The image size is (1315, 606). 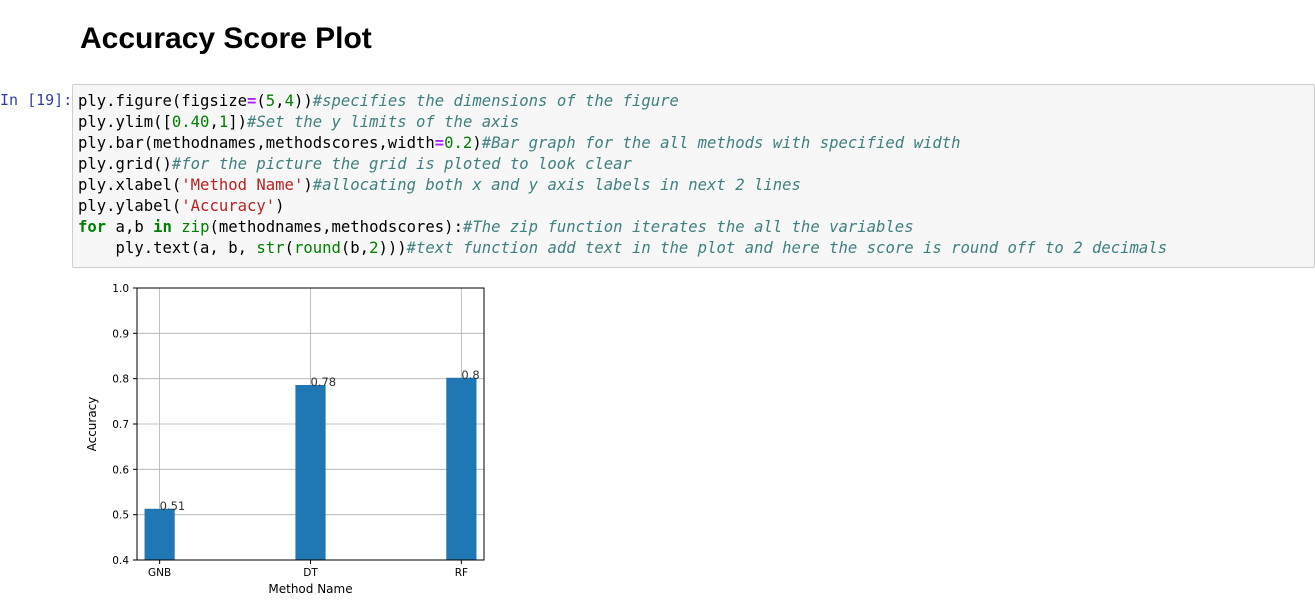 I want to click on bar-rf, so click(x=461, y=468).